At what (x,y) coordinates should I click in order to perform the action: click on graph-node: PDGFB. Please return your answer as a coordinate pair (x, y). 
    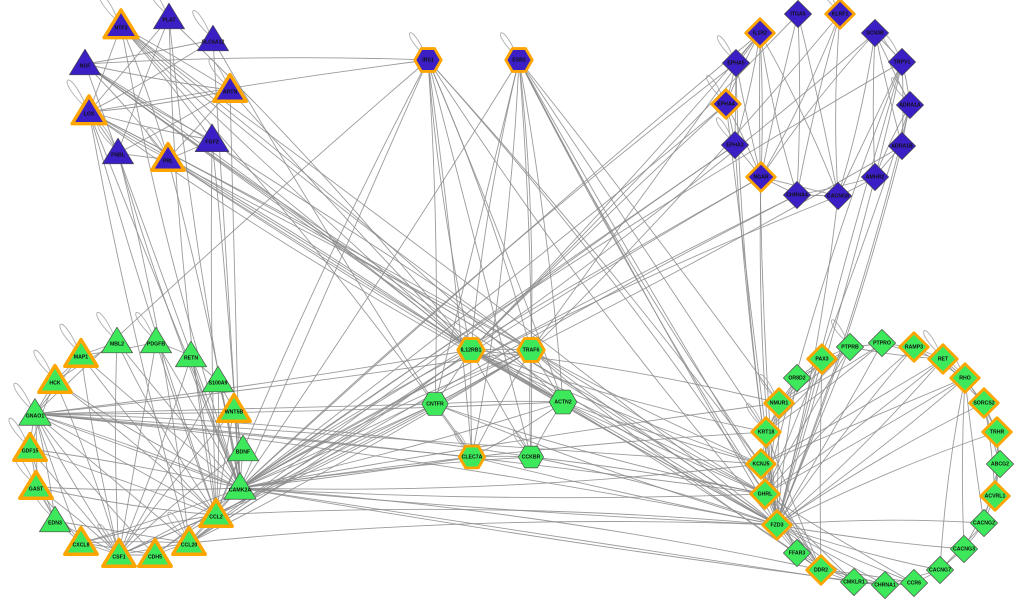
    Looking at the image, I should click on (156, 340).